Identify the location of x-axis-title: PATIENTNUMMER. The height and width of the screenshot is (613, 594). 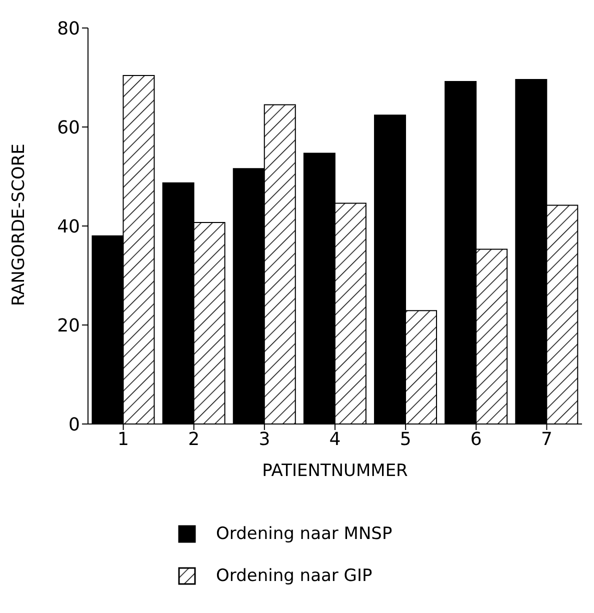
(335, 471).